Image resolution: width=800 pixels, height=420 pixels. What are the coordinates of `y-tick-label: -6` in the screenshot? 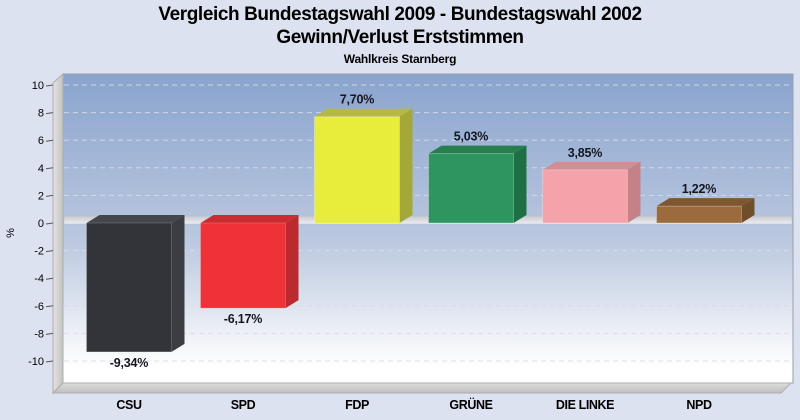 It's located at (39, 307).